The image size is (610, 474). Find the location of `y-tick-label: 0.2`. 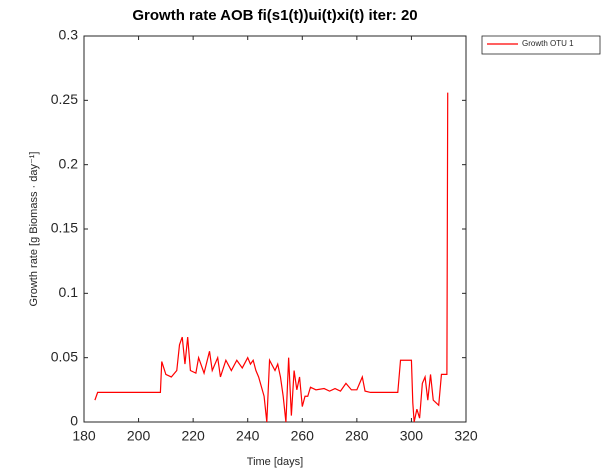

y-tick-label: 0.2 is located at coordinates (69, 163).